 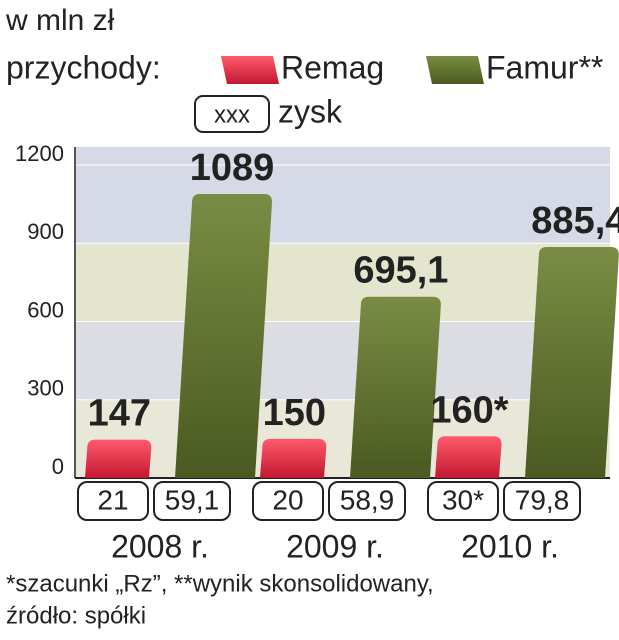 I want to click on y-tick-label: 900, so click(x=45, y=231).